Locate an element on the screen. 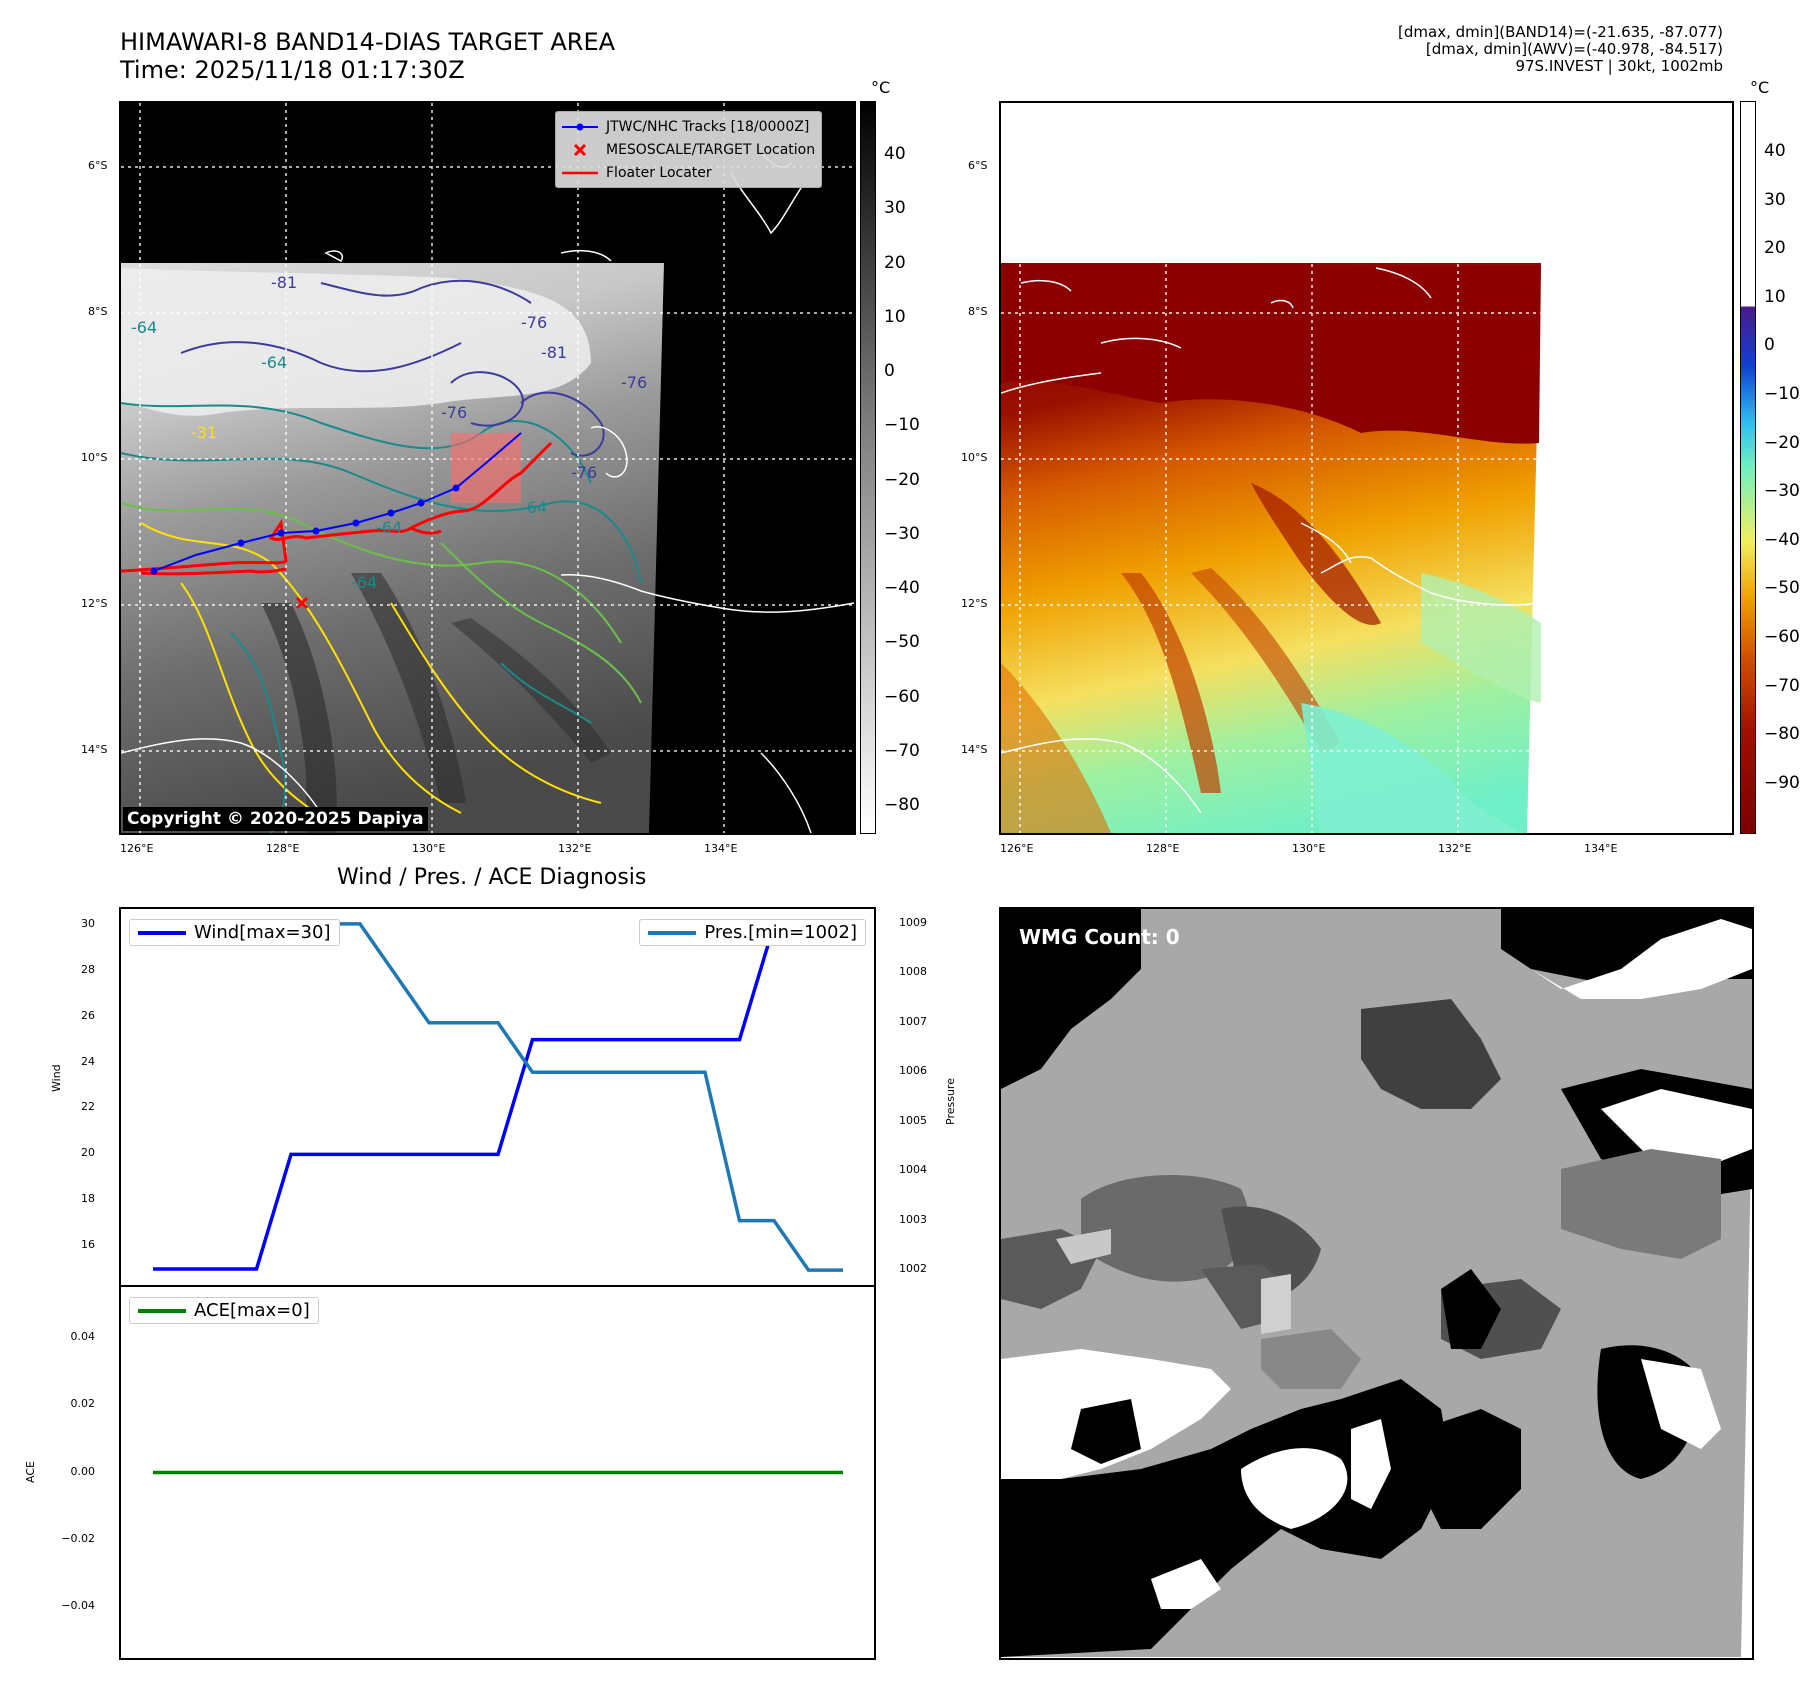 The image size is (1813, 1690). lat-label: 14°S is located at coordinates (94, 749).